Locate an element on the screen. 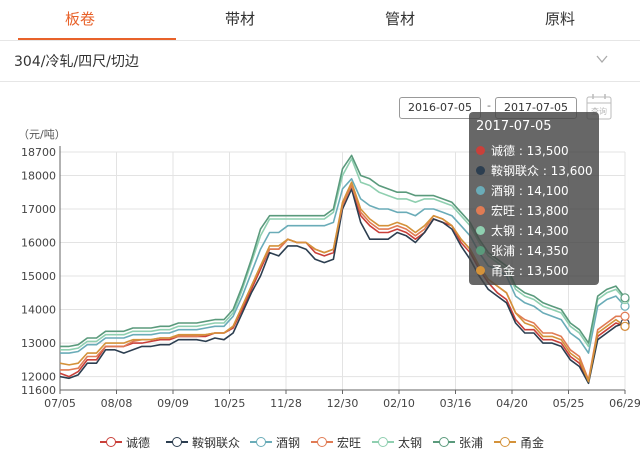 Image resolution: width=640 pixels, height=460 pixels. tab-raw-material: 原料 is located at coordinates (559, 19).